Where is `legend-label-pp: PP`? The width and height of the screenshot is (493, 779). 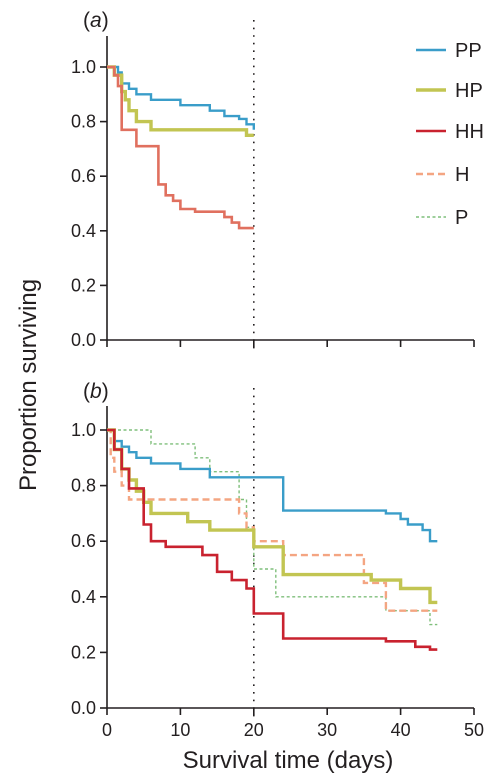 legend-label-pp: PP is located at coordinates (468, 51).